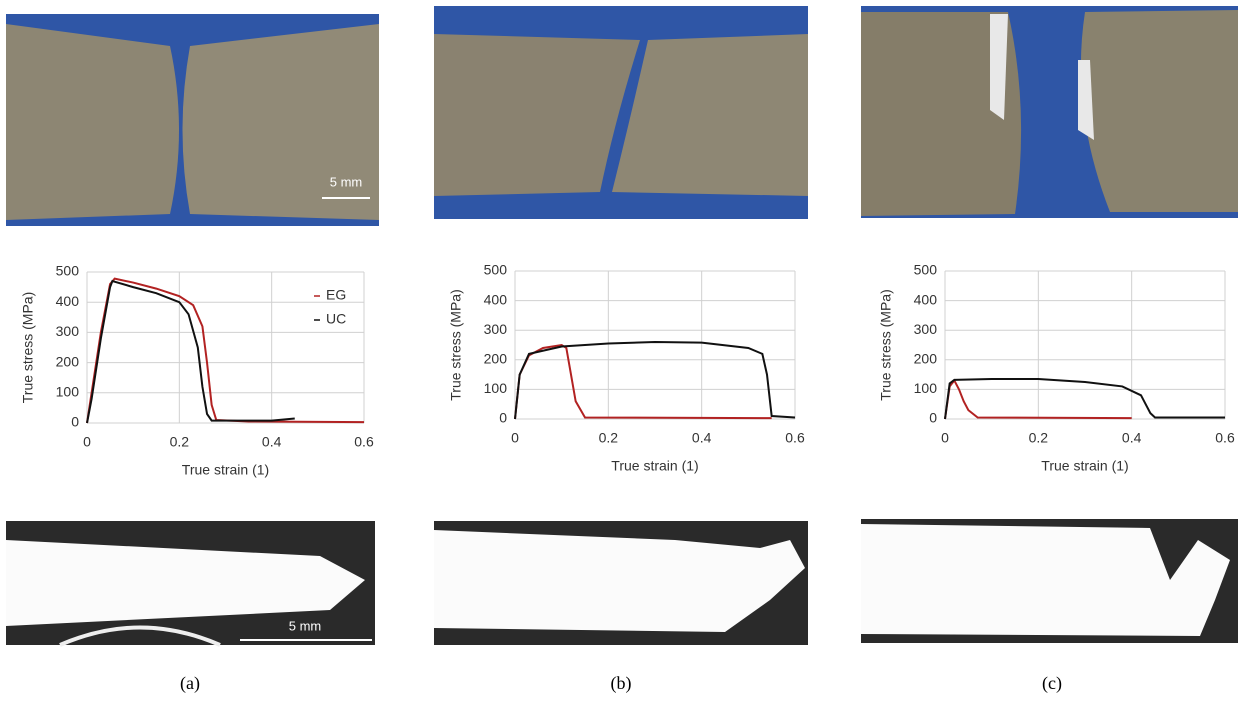  What do you see at coordinates (1052, 683) in the screenshot?
I see `panel-label: (c)` at bounding box center [1052, 683].